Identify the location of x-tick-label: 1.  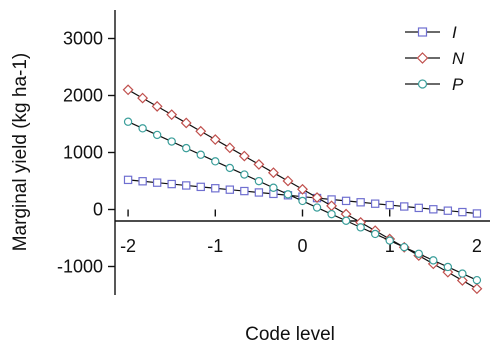
(390, 246).